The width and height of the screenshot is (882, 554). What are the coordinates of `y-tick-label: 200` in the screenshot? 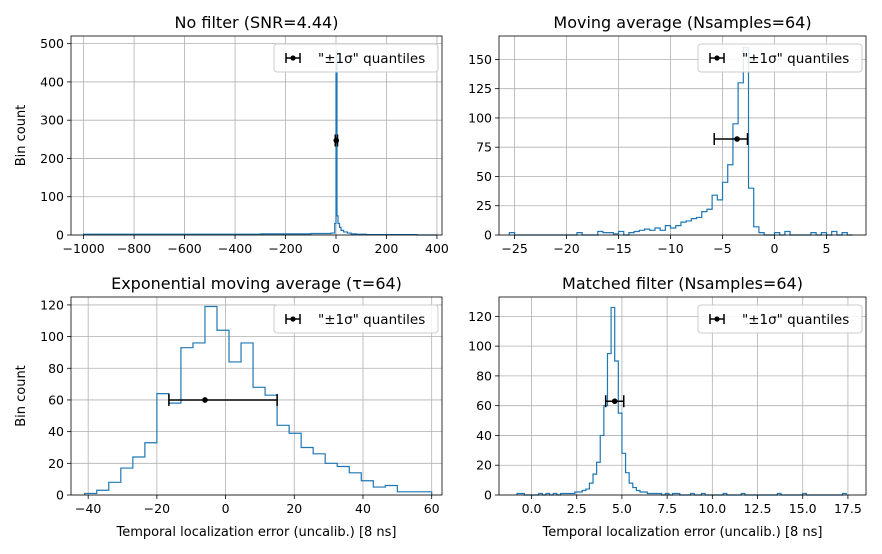 It's located at (52, 158).